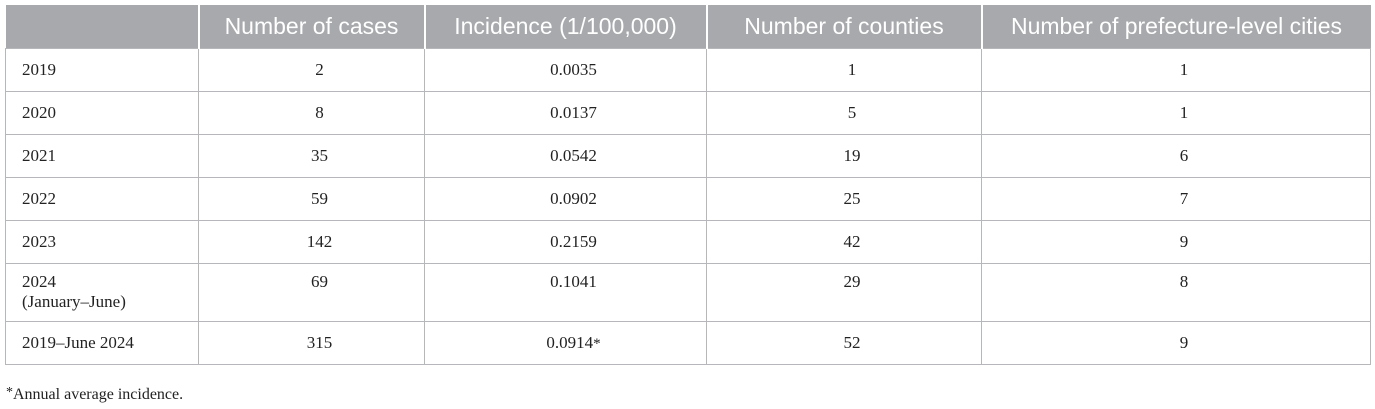 This screenshot has height=409, width=1375. I want to click on table-row: 2024 (January–June) 69 0.1041 29 8, so click(688, 292).